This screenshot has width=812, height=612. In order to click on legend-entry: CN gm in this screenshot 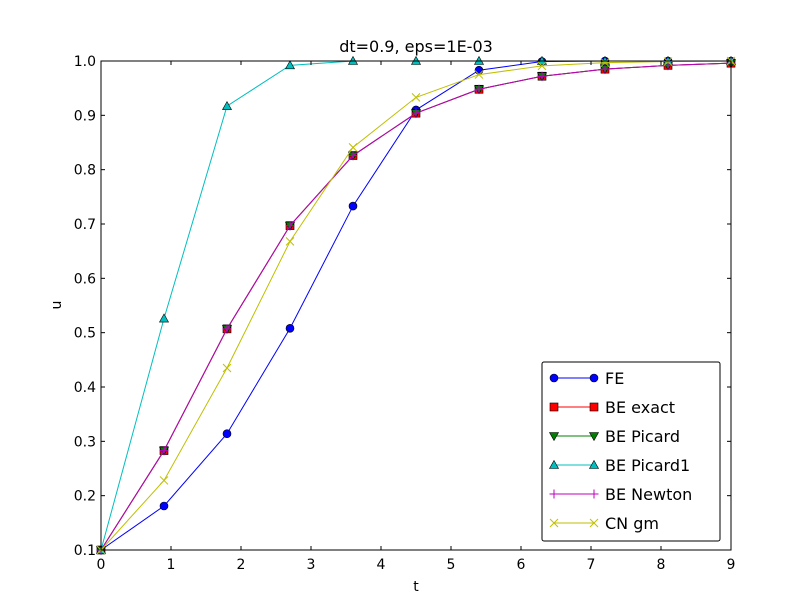, I will do `click(604, 523)`.